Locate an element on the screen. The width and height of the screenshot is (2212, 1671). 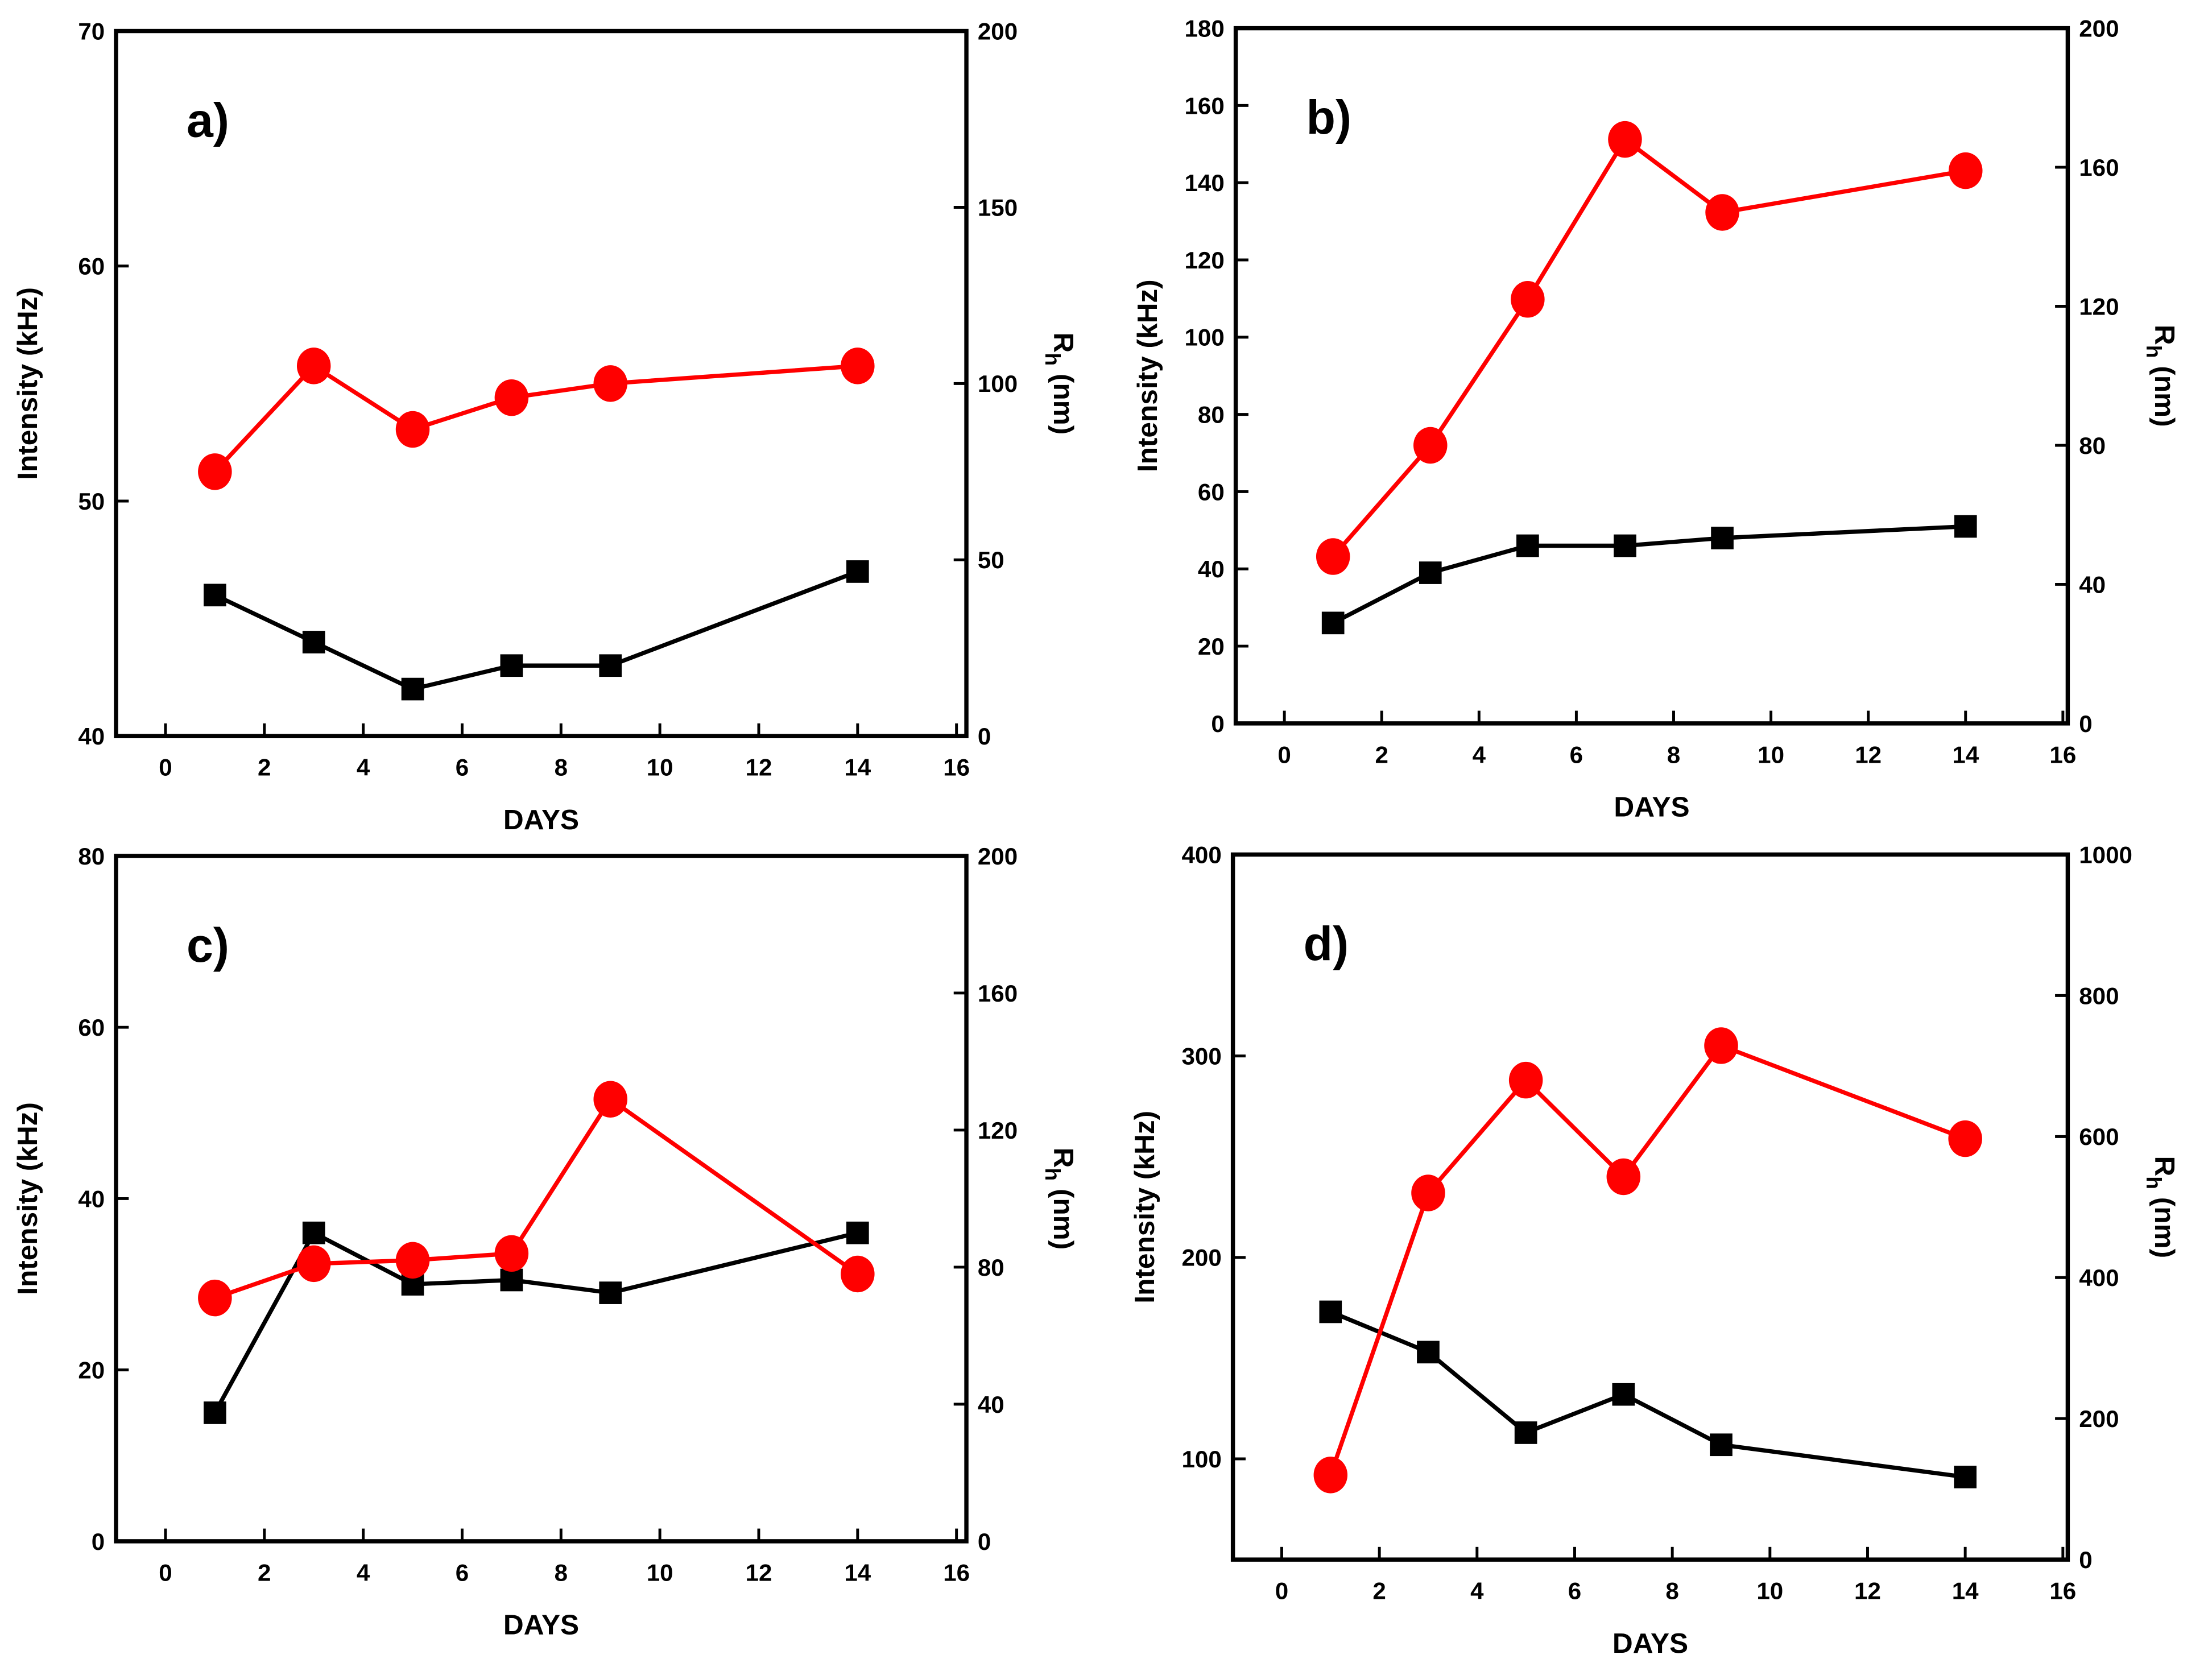
panel-label: a) is located at coordinates (208, 120).